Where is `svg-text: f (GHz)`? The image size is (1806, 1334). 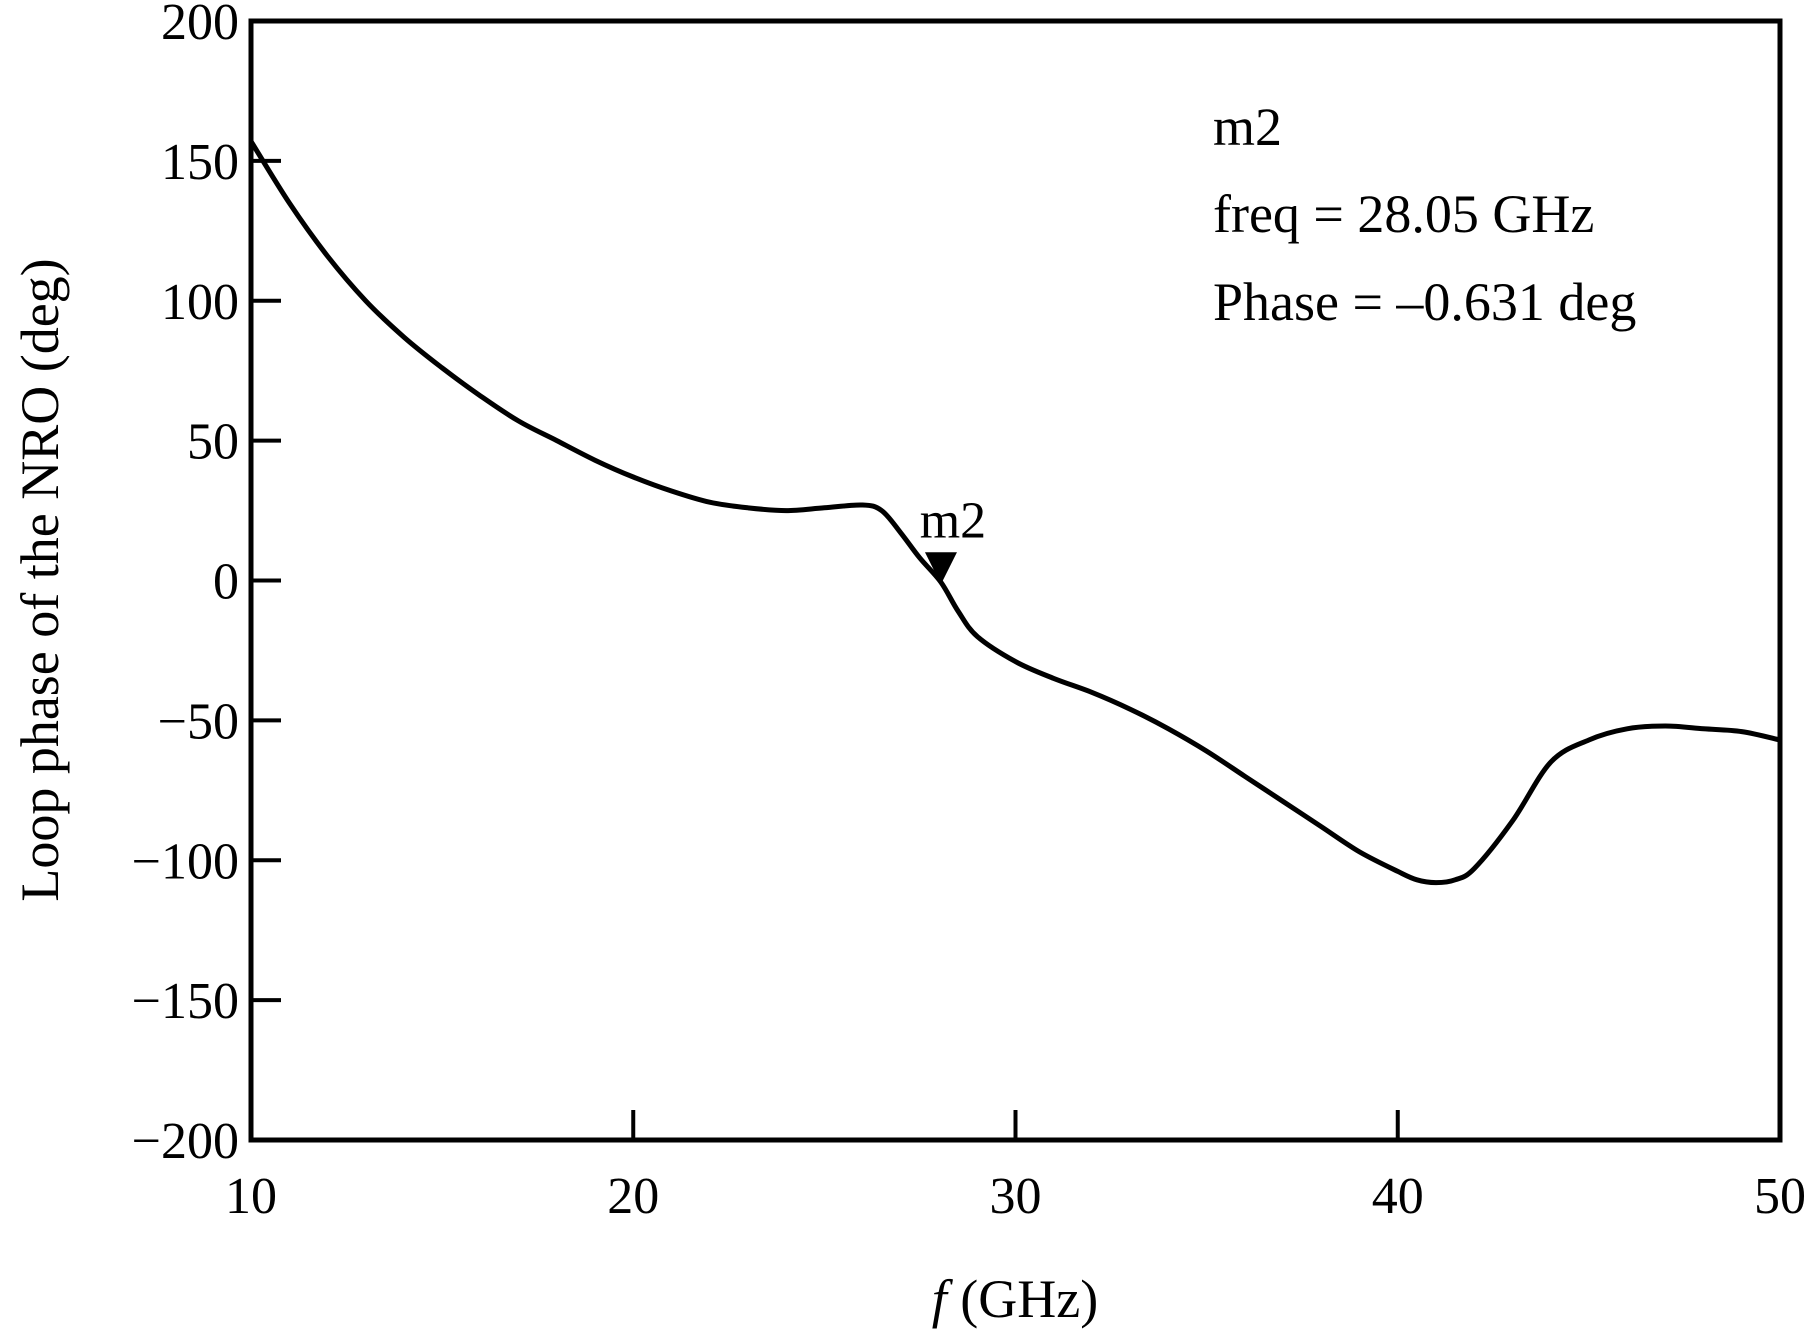 svg-text: f (GHz) is located at coordinates (1015, 1299).